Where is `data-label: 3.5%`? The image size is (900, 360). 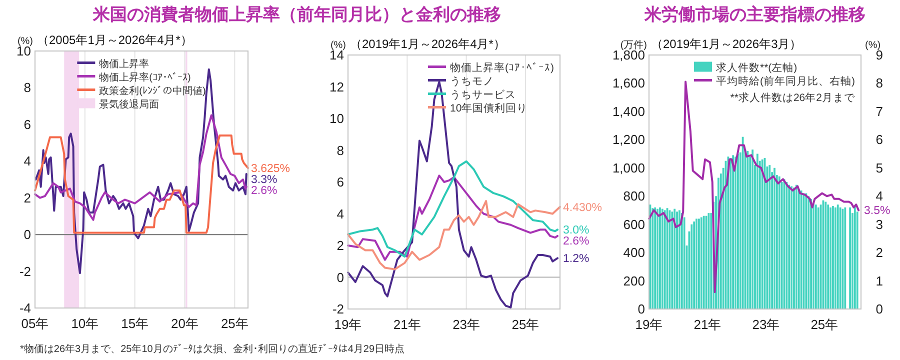 data-label: 3.5% is located at coordinates (877, 211).